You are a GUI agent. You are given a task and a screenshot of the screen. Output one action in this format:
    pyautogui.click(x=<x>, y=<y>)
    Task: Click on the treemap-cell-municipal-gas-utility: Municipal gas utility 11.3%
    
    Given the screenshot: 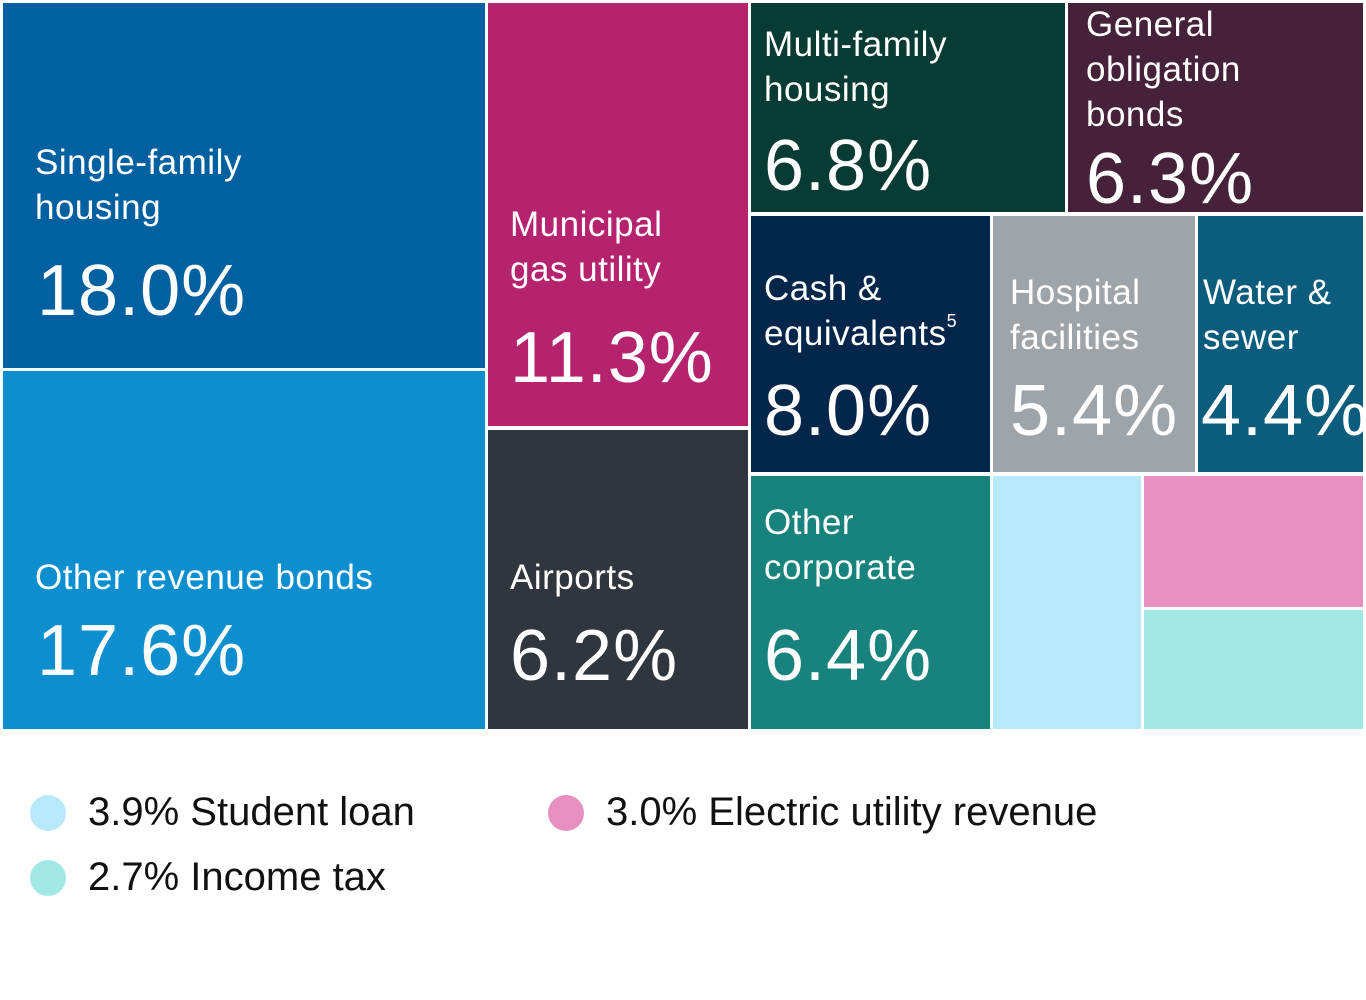 What is the action you would take?
    pyautogui.click(x=618, y=214)
    